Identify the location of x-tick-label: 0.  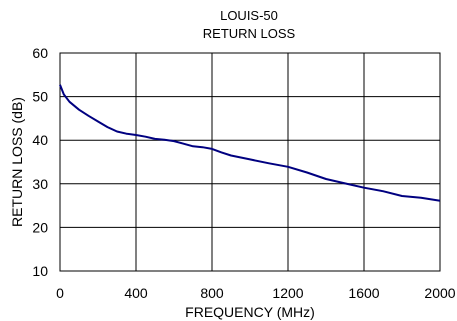
(60, 293).